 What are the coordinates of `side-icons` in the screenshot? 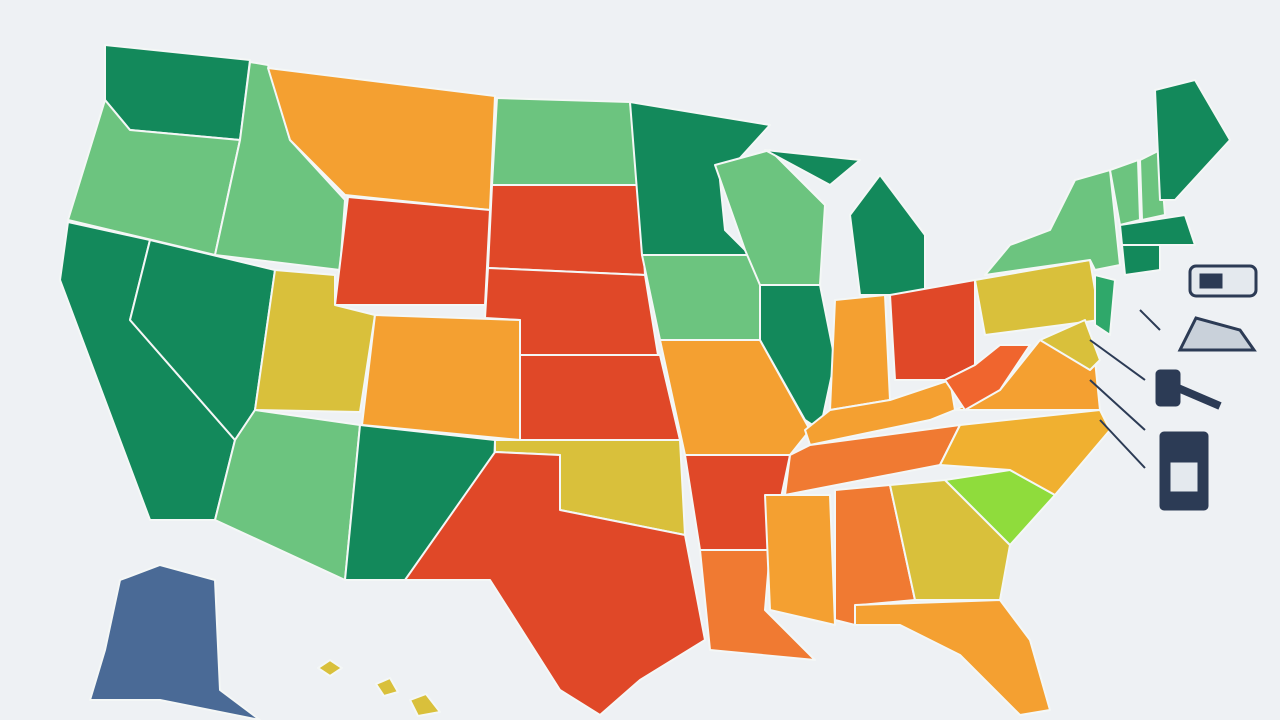 It's located at (1173, 387).